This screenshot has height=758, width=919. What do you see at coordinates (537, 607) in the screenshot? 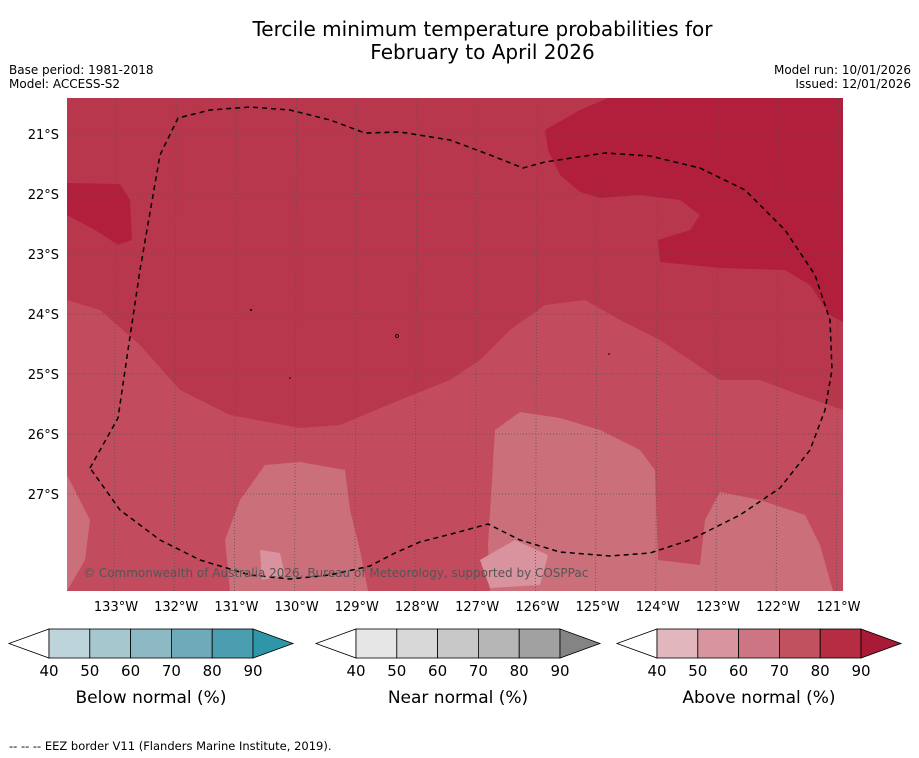
I see `lon-label: 126°W` at bounding box center [537, 607].